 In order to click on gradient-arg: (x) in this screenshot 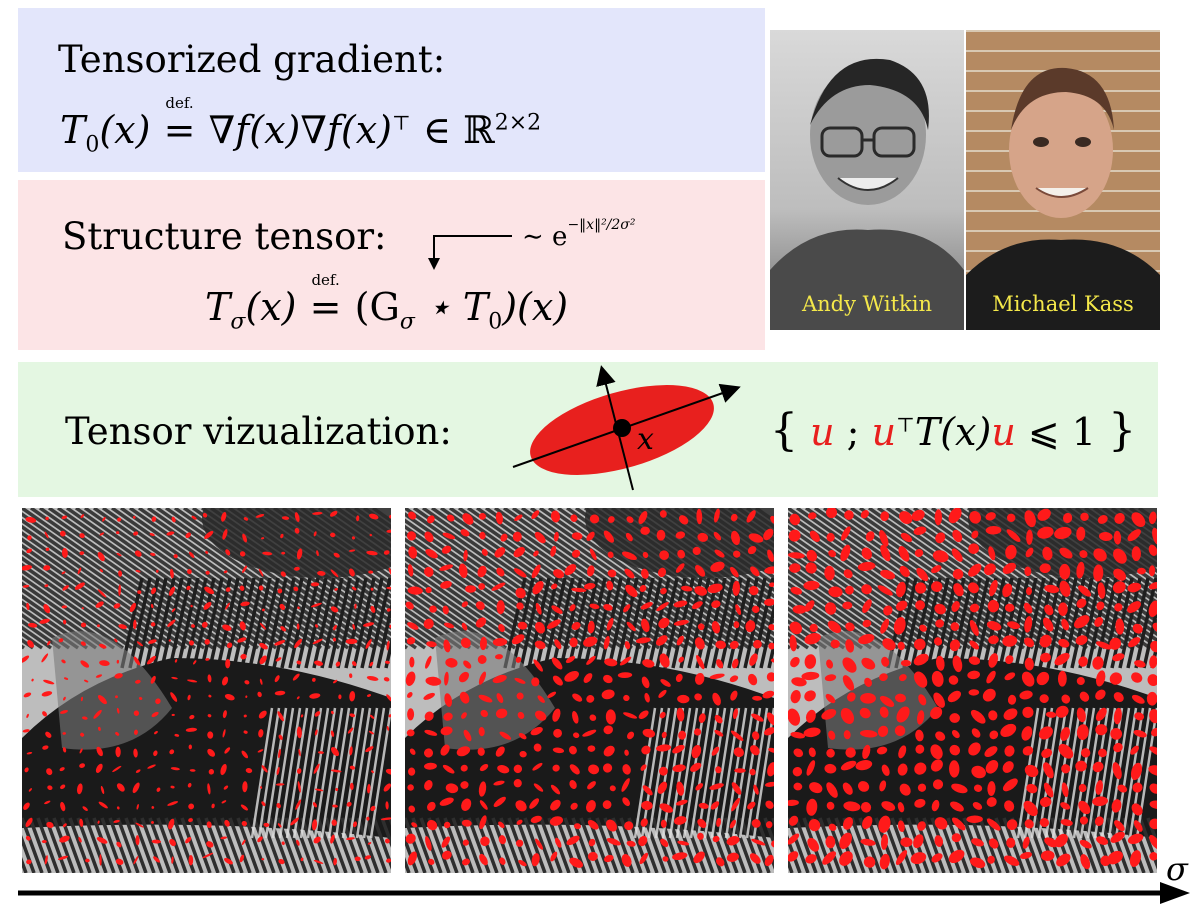, I will do `click(125, 130)`.